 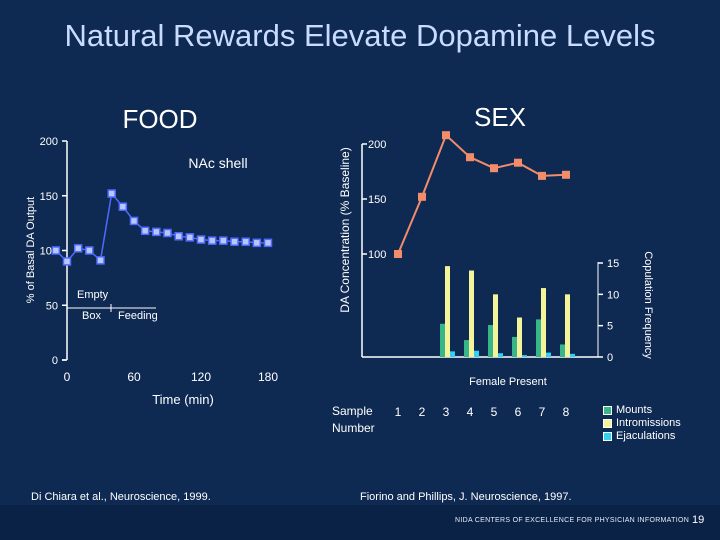 I want to click on sex-y-tick-label: 100, so click(x=377, y=255).